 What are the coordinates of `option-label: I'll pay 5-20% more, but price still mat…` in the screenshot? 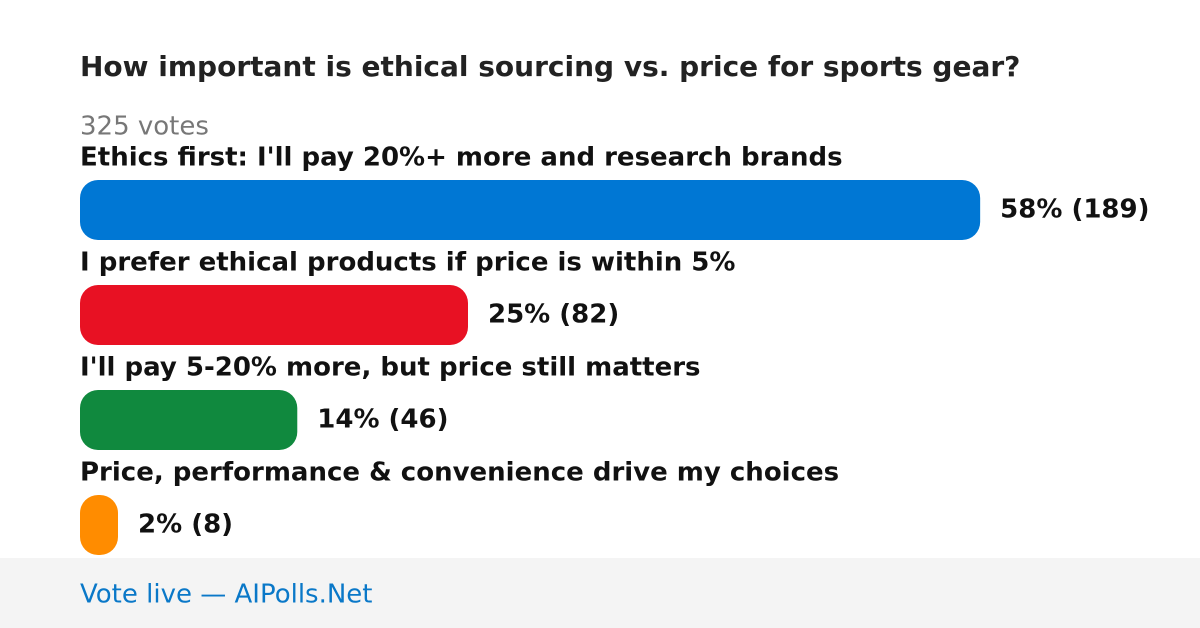 It's located at (390, 368).